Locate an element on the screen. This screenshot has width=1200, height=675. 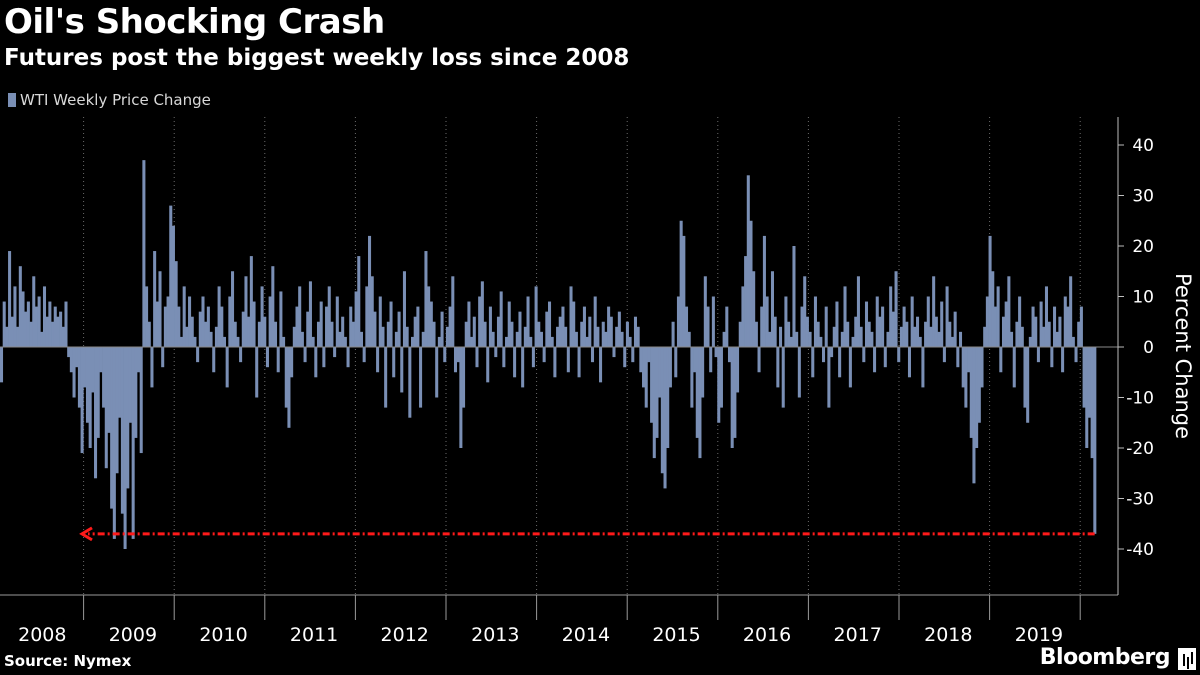
y-tick-label: 30 is located at coordinates (1143, 197).